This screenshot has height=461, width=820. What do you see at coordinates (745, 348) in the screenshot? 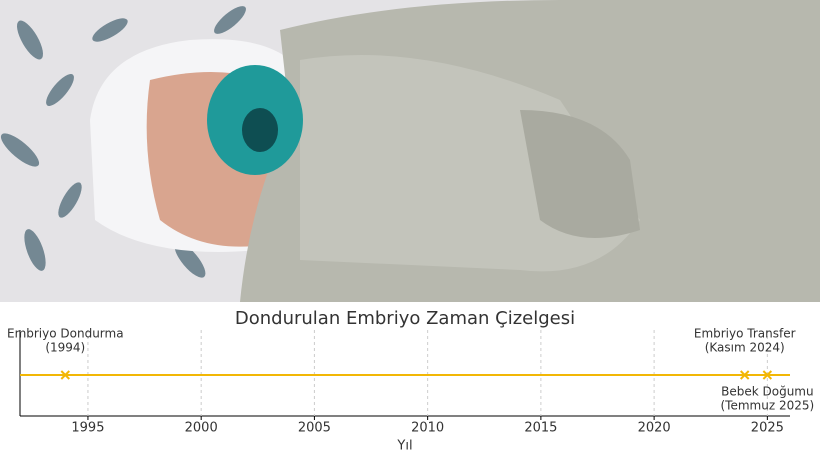
I see `event-label: (Kasım 2024)` at bounding box center [745, 348].